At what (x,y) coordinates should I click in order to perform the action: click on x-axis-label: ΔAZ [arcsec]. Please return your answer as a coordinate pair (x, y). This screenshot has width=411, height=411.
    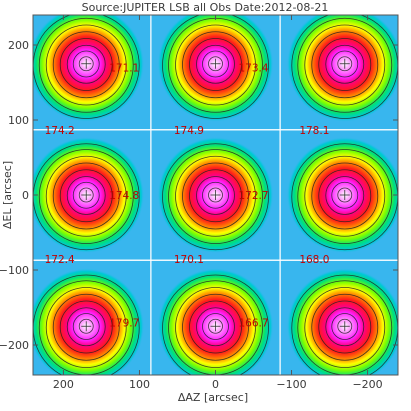
    Looking at the image, I should click on (213, 397).